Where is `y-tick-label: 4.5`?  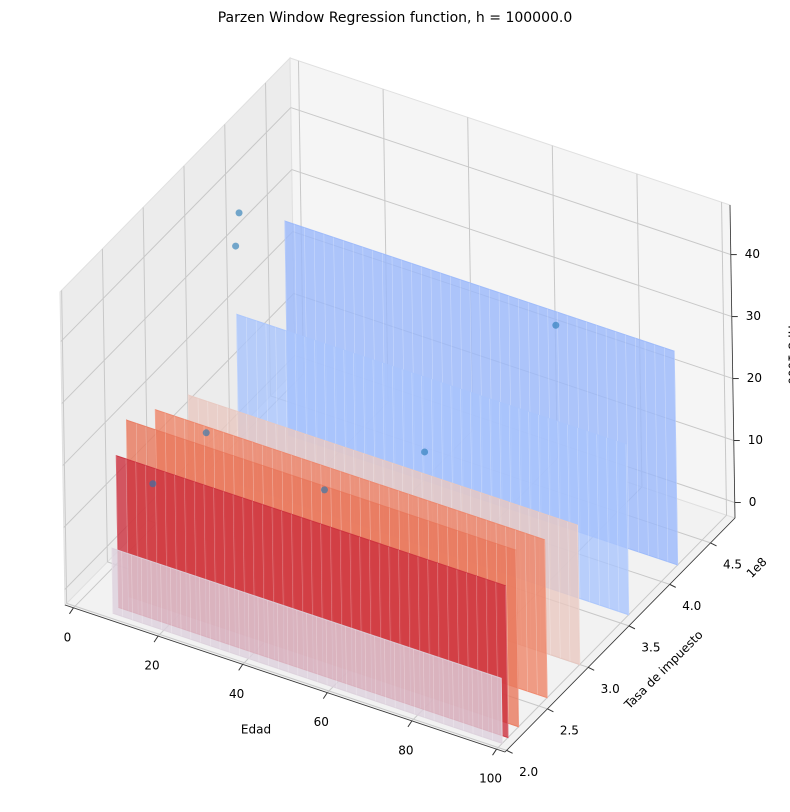
y-tick-label: 4.5 is located at coordinates (732, 564).